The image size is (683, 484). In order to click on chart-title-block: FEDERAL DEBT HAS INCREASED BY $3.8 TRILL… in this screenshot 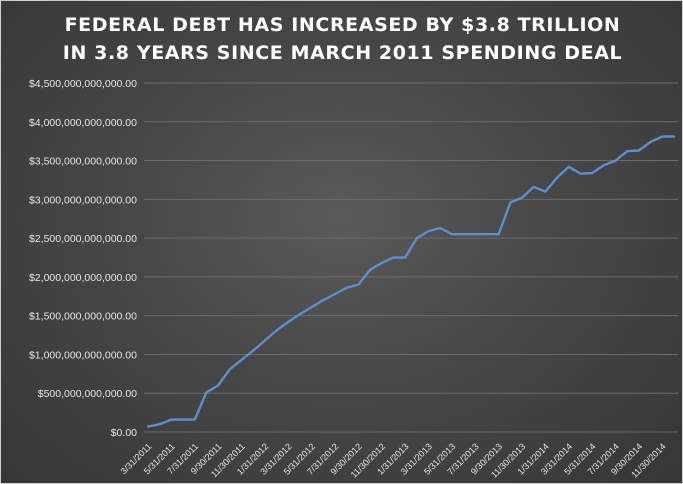, I will do `click(341, 39)`.